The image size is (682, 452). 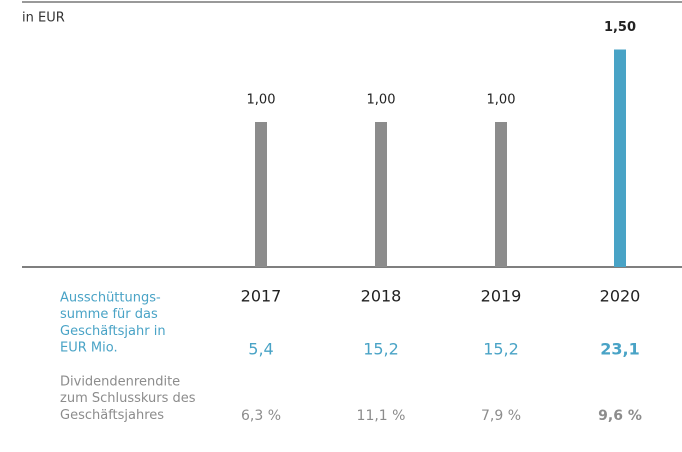 I want to click on row-value: 23,1, so click(x=619, y=349).